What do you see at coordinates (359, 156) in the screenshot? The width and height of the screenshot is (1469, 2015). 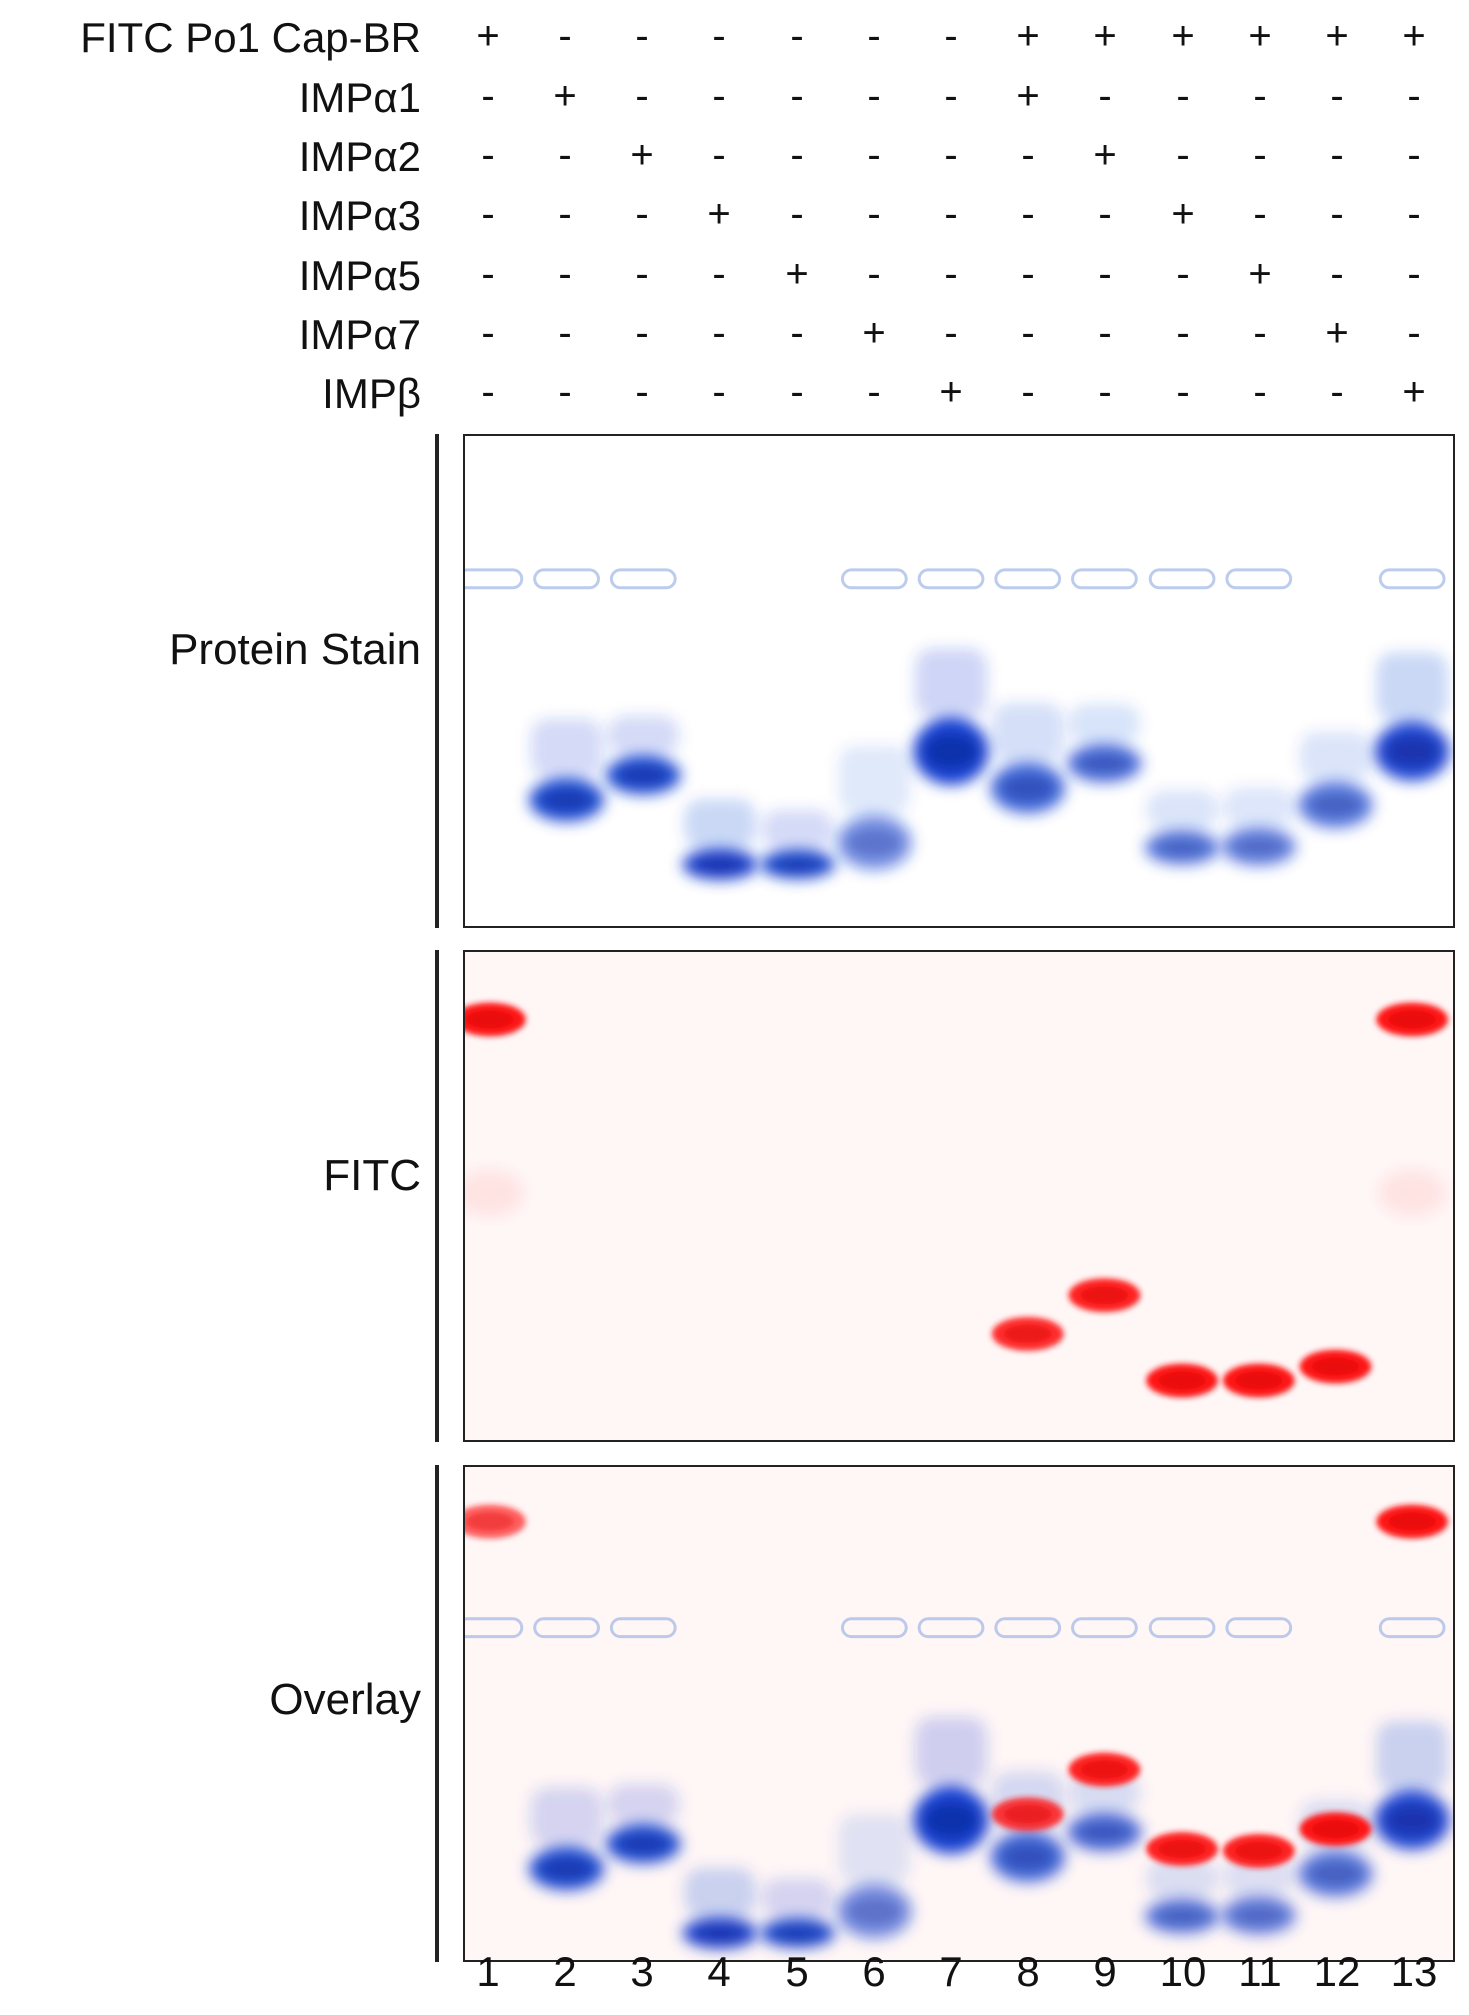 I see `row-label: IMPα2` at bounding box center [359, 156].